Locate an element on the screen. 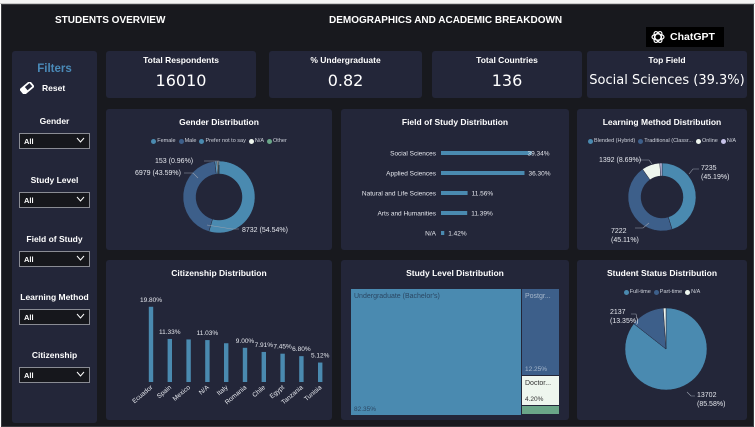 This screenshot has width=755, height=427. legend-item: Blended (Hybrid) is located at coordinates (611, 141).